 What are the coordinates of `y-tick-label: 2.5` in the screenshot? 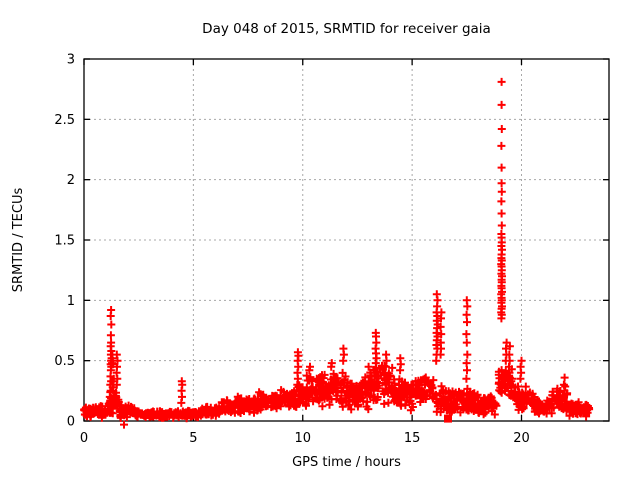 It's located at (64, 120).